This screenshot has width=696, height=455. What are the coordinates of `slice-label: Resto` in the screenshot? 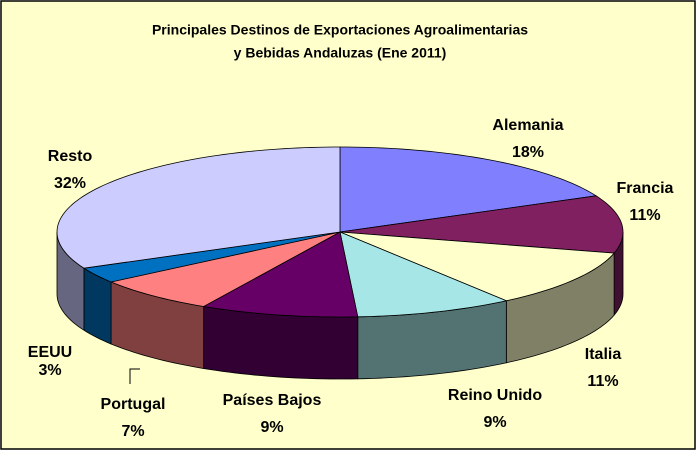 It's located at (70, 156).